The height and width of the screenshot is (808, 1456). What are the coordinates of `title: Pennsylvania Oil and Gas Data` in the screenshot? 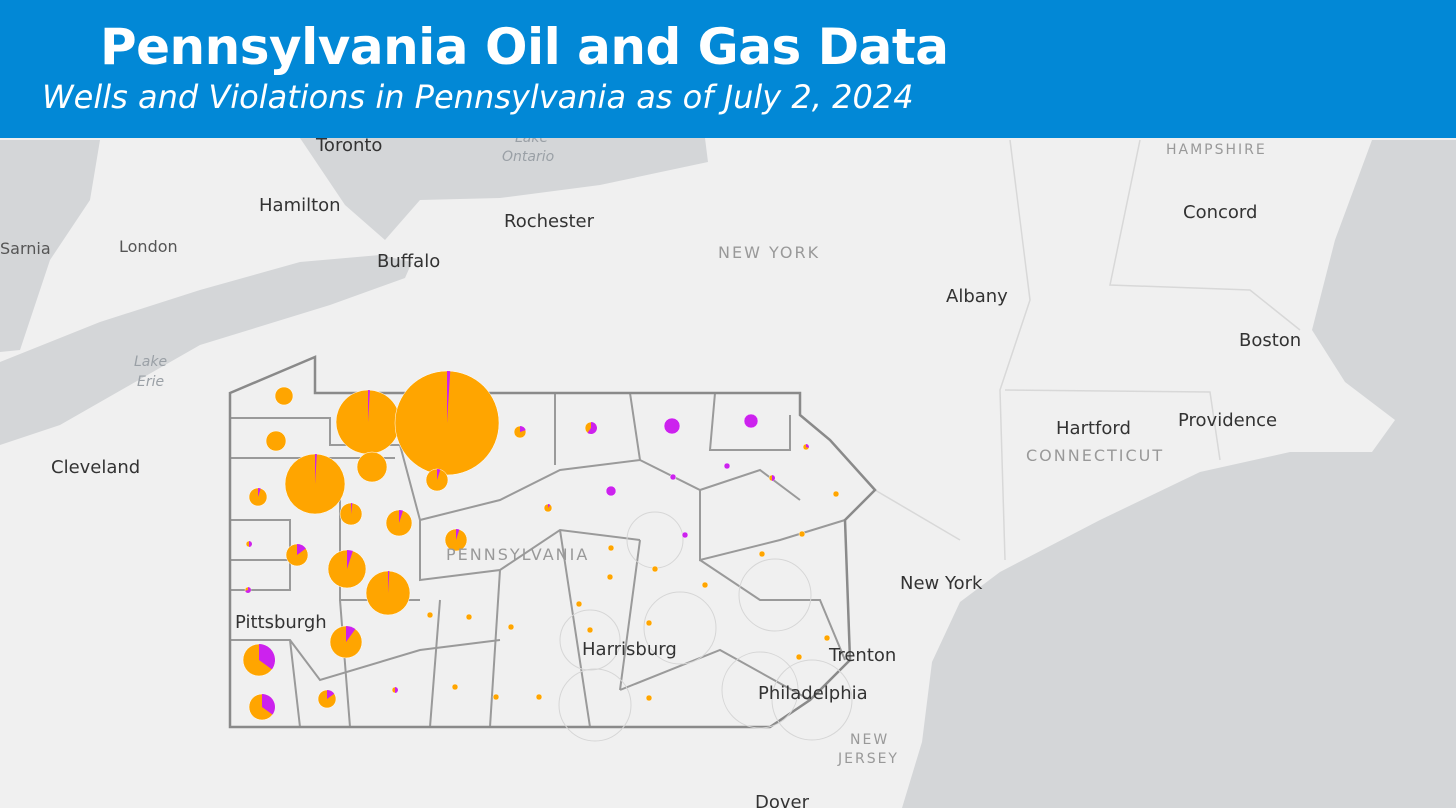 It's located at (524, 47).